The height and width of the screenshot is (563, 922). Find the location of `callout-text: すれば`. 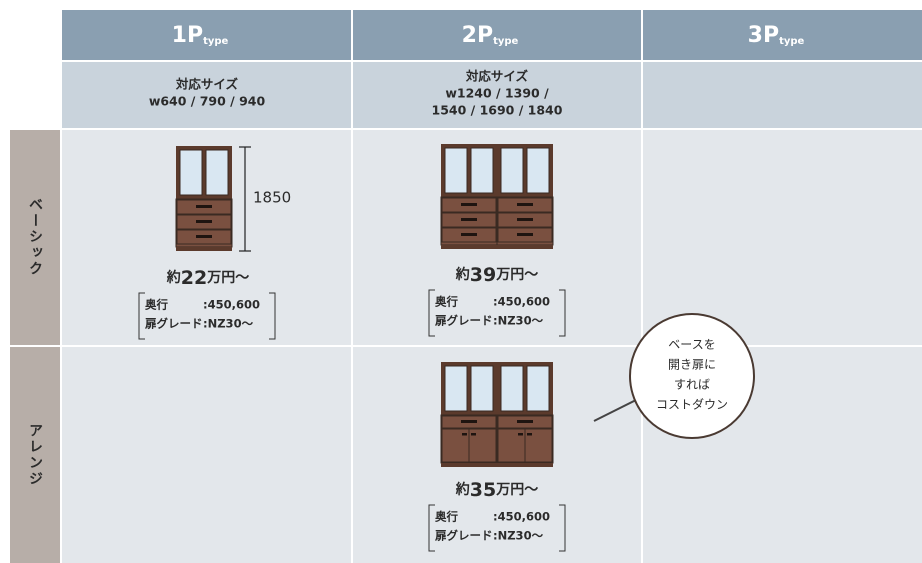

callout-text: すれば is located at coordinates (692, 385).